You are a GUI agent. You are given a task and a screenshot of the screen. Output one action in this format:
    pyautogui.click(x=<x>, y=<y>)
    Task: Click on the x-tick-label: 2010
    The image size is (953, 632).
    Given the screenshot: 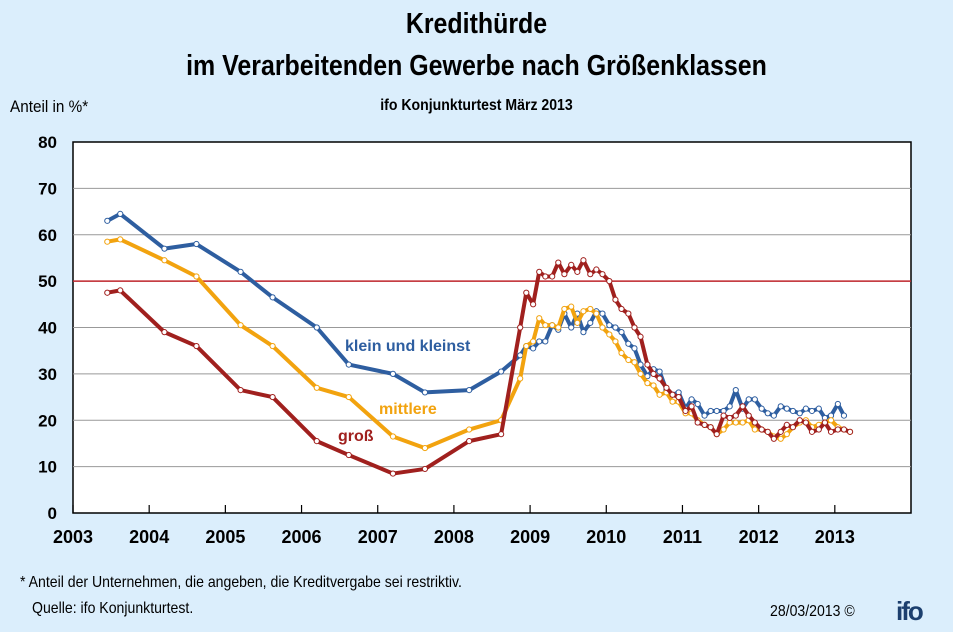 What is the action you would take?
    pyautogui.click(x=606, y=537)
    